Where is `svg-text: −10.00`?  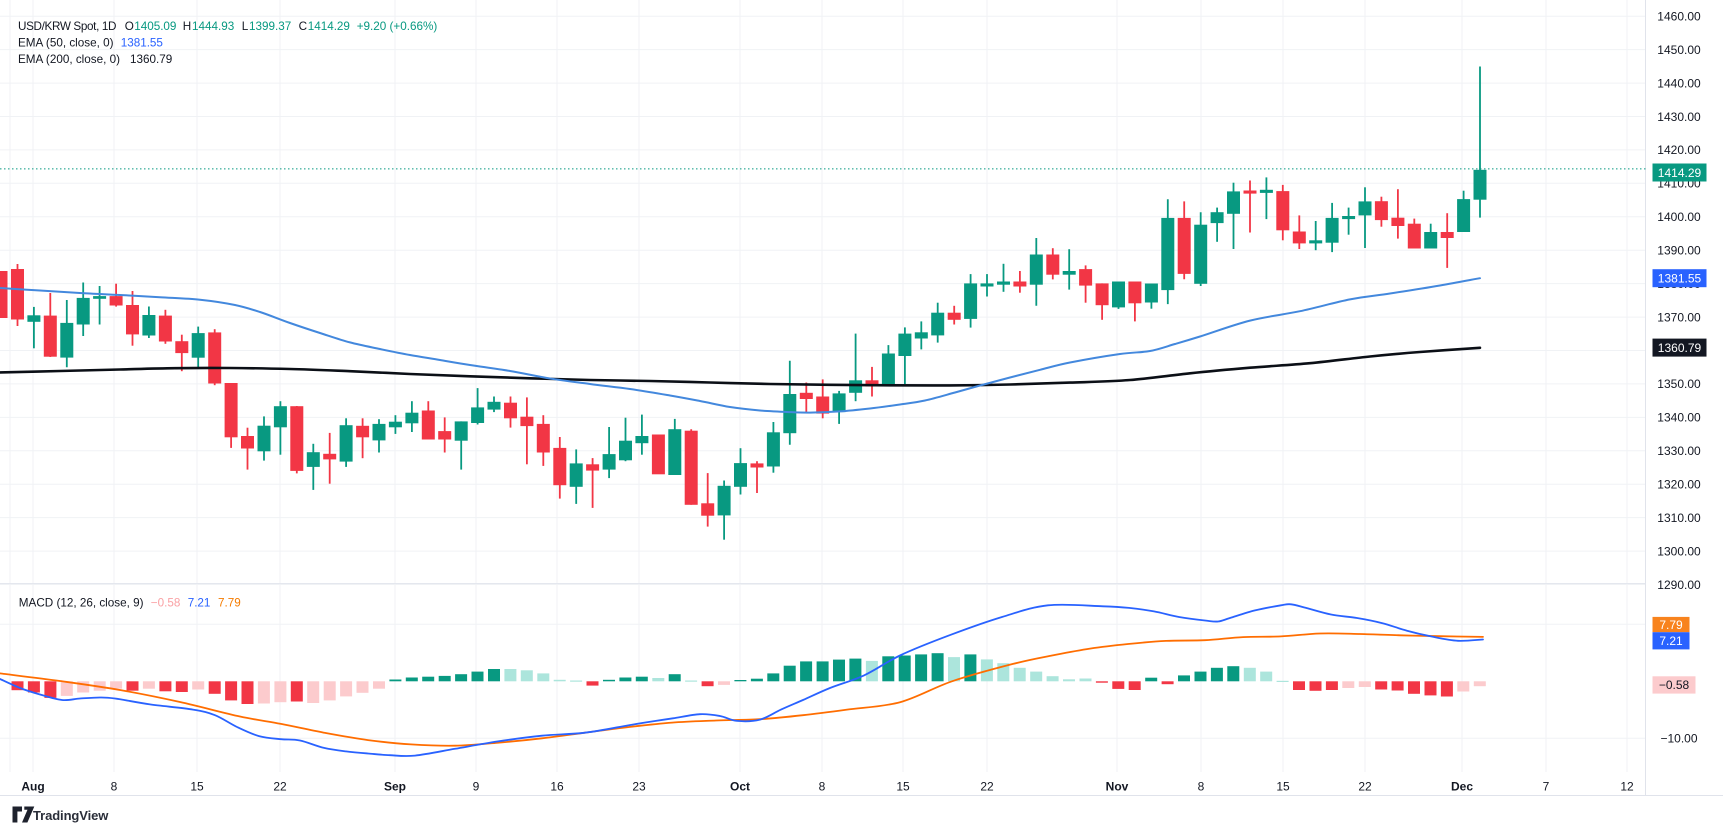 svg-text: −10.00 is located at coordinates (1678, 739).